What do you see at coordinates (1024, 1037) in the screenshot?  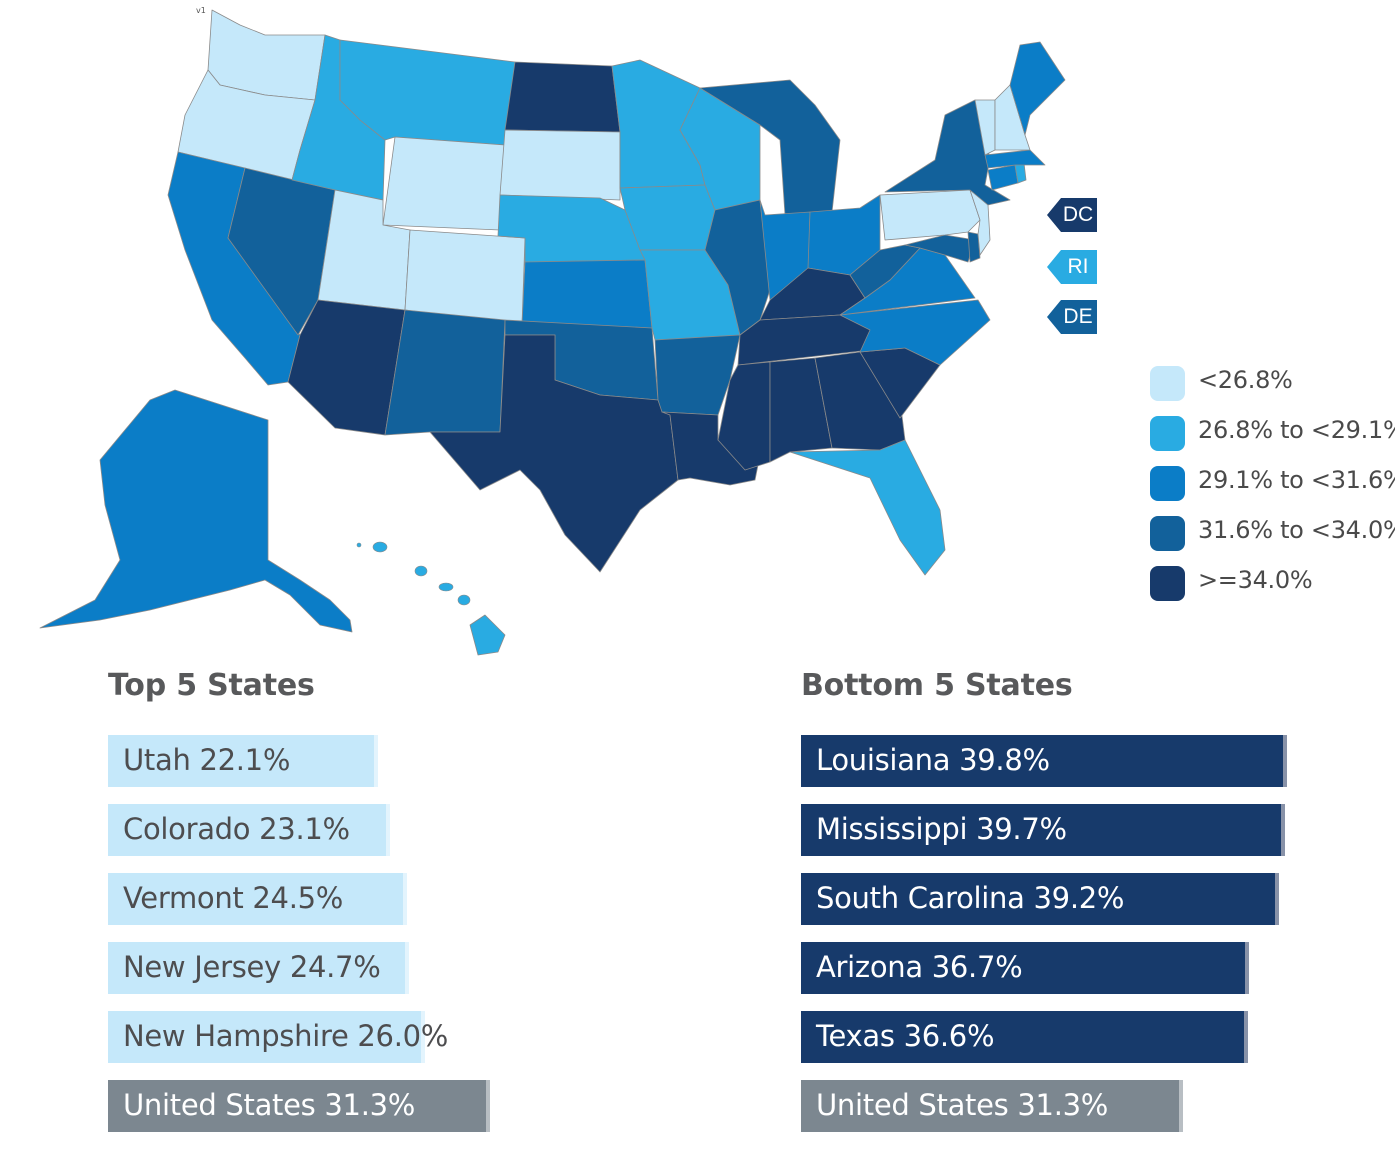 I see `bottom5-bar: Texas 36.6%` at bounding box center [1024, 1037].